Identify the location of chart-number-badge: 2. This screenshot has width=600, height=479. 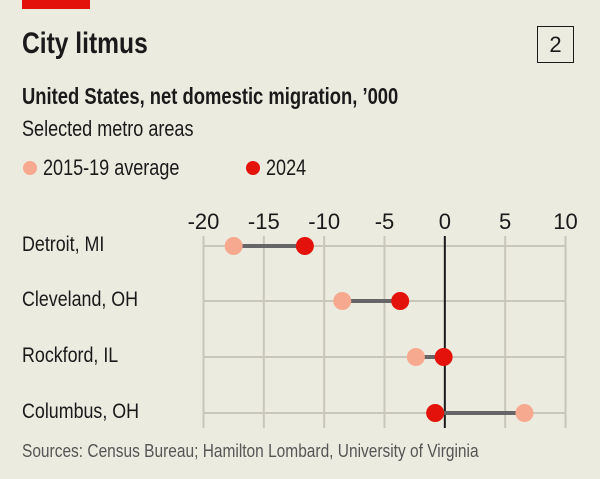
(555, 44).